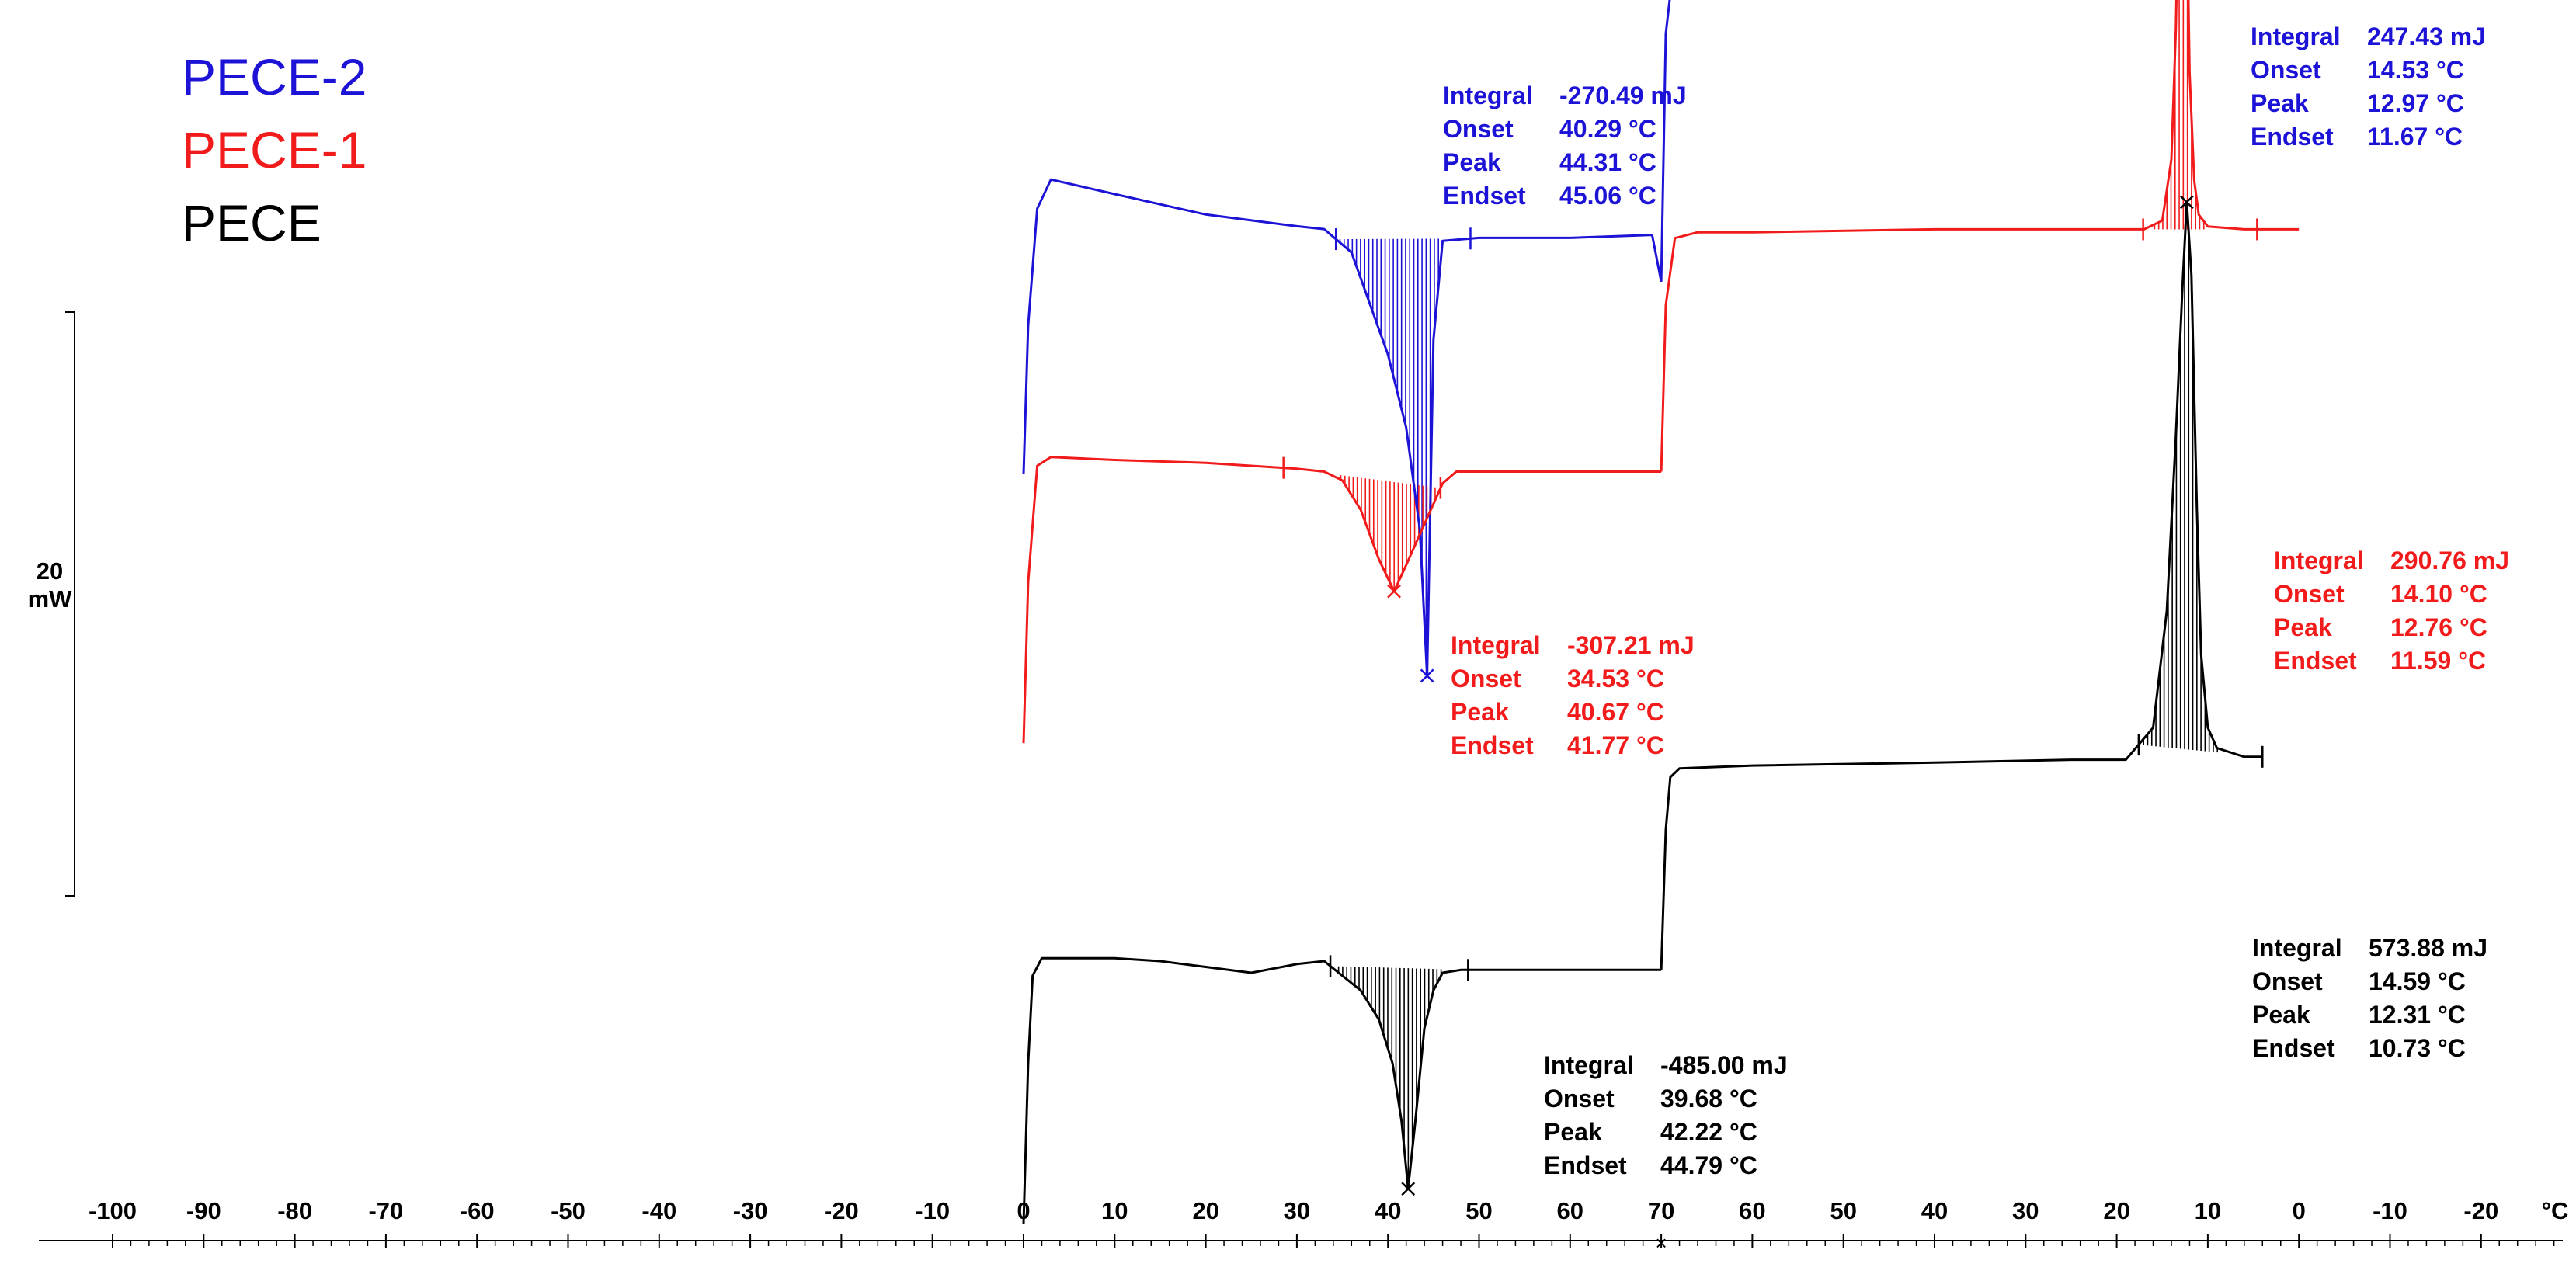 The height and width of the screenshot is (1267, 2576). Describe the element at coordinates (2299, 1211) in the screenshot. I see `x-tick-label: 0` at that location.